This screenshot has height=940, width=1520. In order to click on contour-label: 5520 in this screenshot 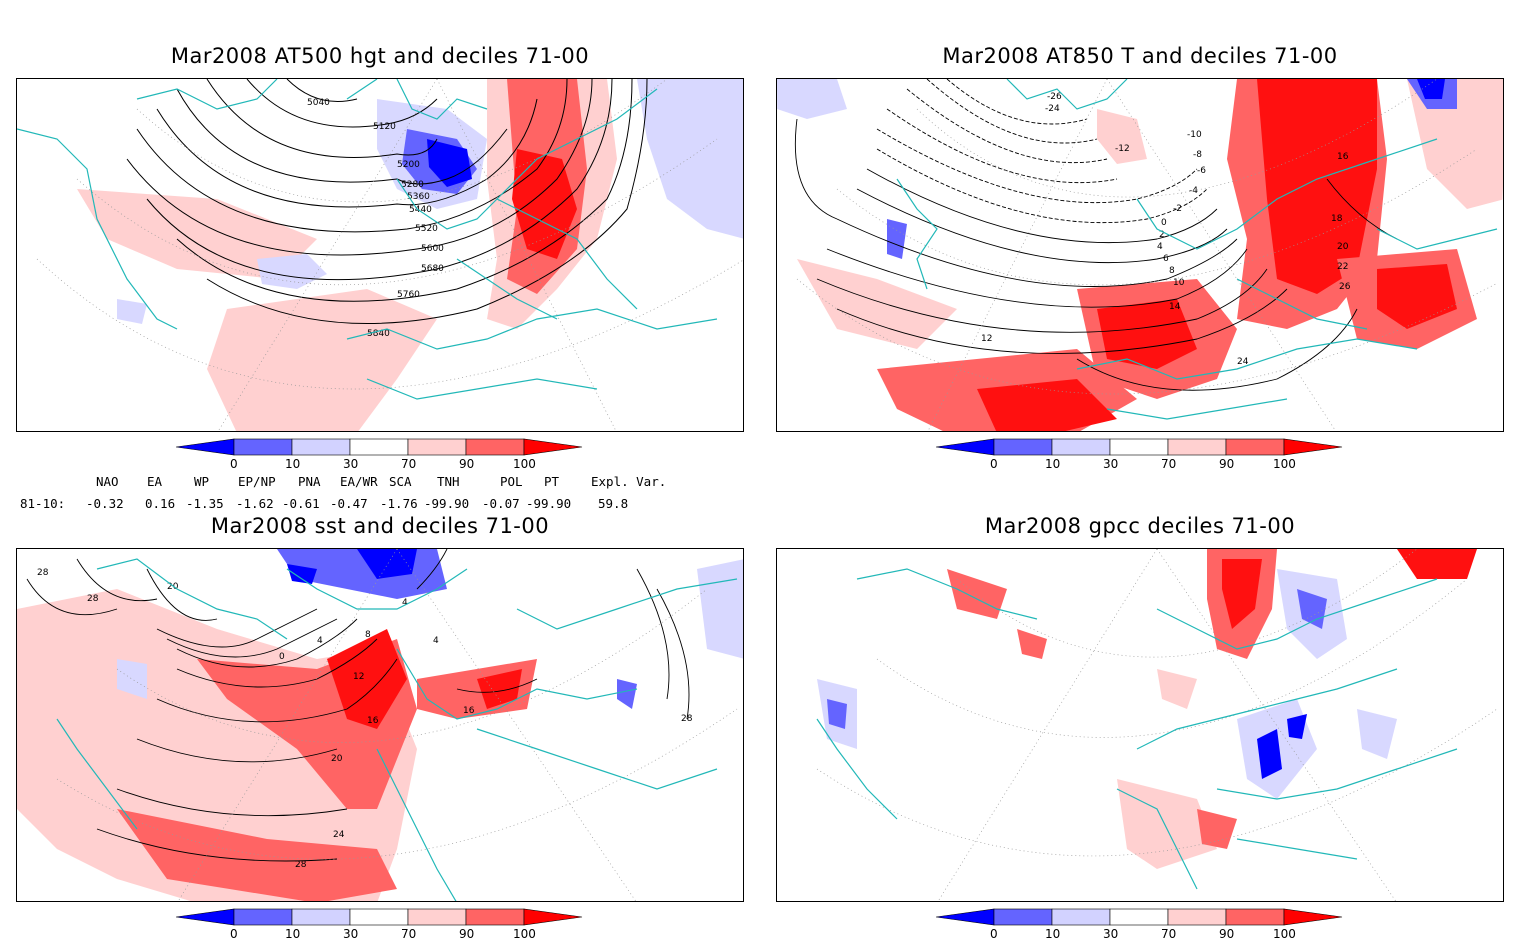, I will do `click(426, 229)`.